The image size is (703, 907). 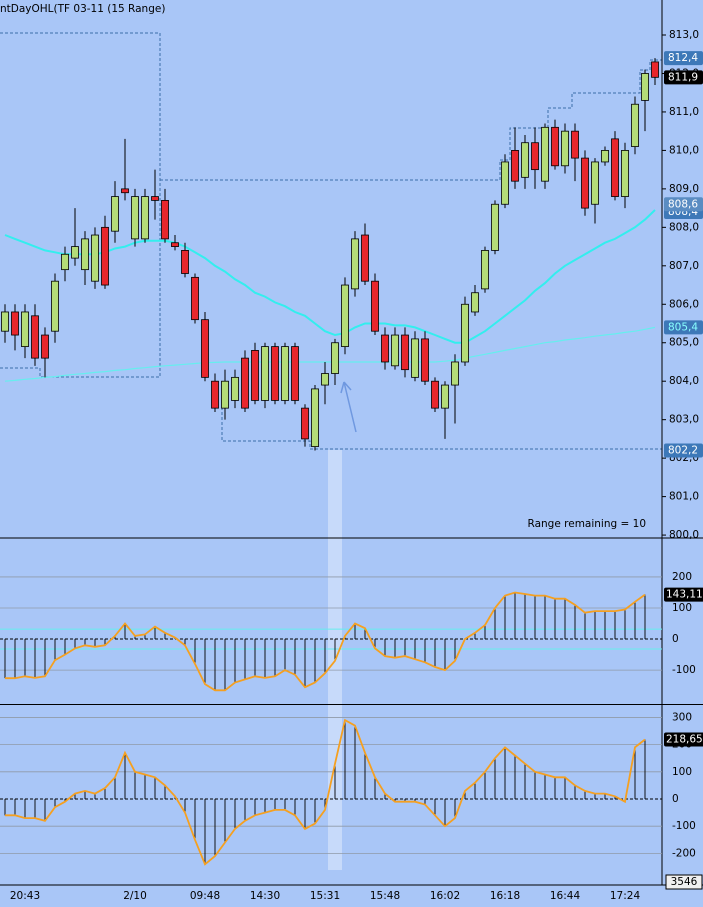 What do you see at coordinates (684, 420) in the screenshot?
I see `y-tick-label: 803,0` at bounding box center [684, 420].